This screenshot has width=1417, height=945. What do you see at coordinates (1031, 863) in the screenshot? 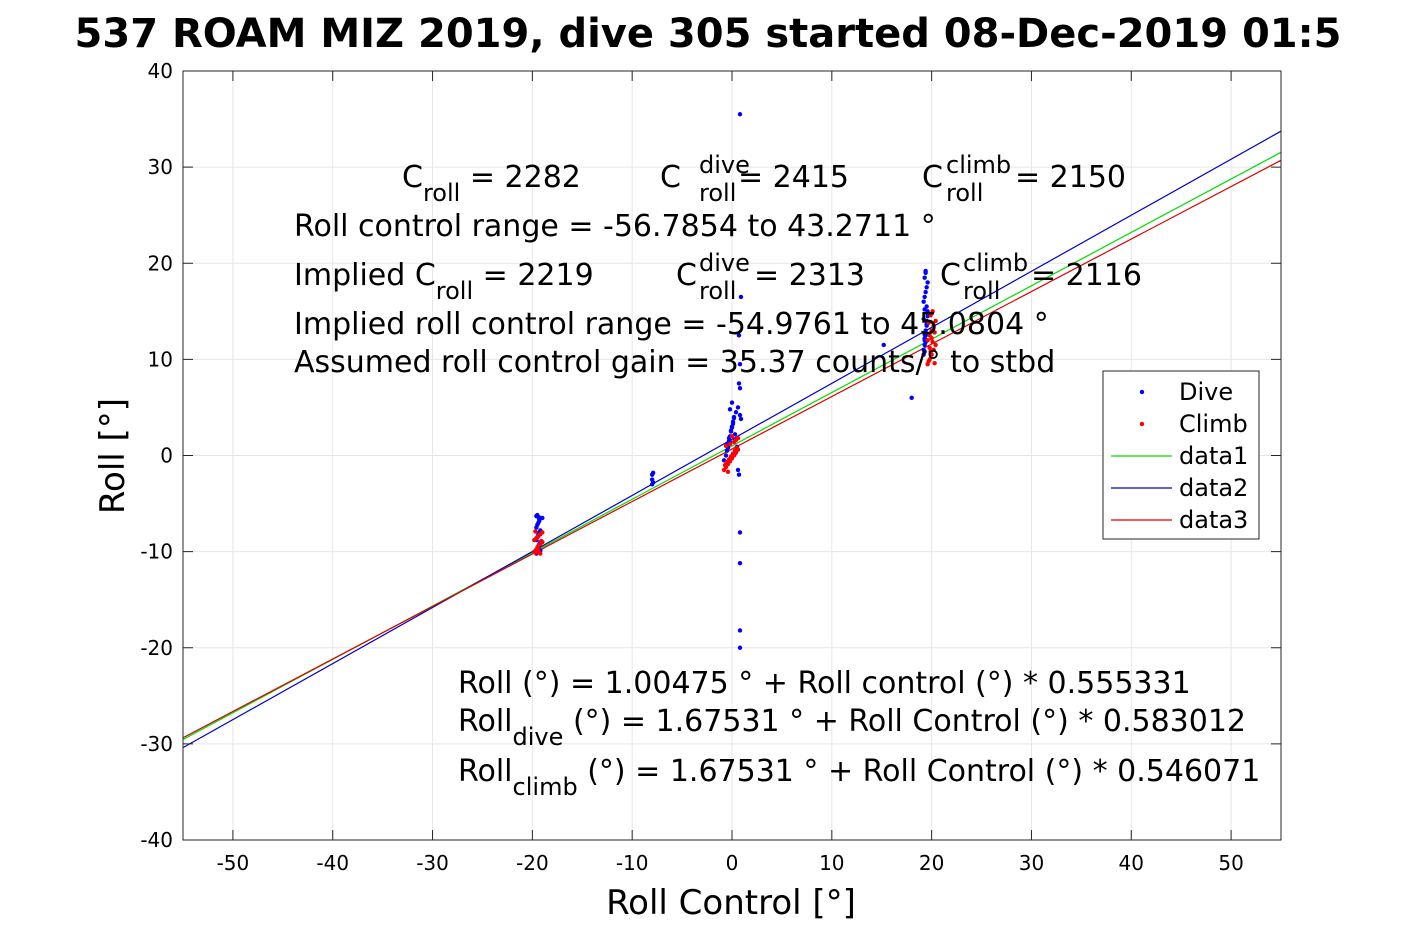
I see `x-tick-label: 30` at bounding box center [1031, 863].